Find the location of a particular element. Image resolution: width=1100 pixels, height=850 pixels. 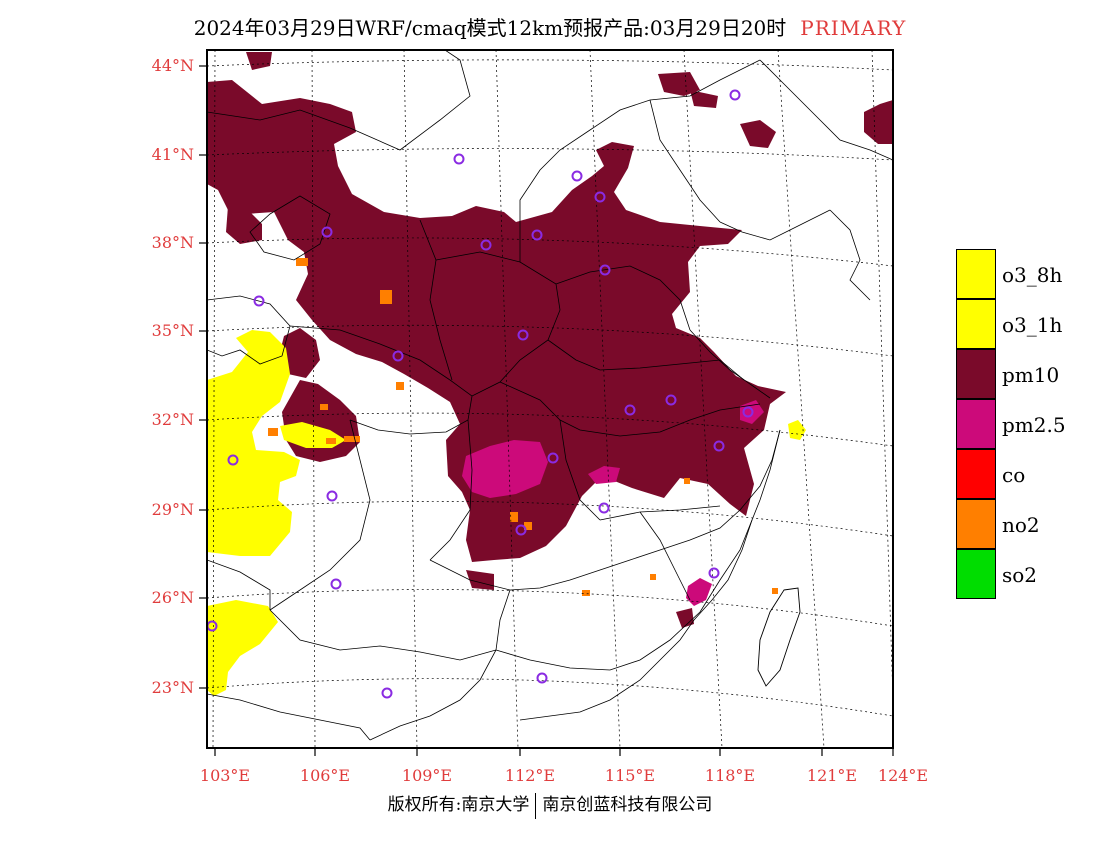

copyright-right: 南京创蓝科技有限公司 is located at coordinates (627, 805).